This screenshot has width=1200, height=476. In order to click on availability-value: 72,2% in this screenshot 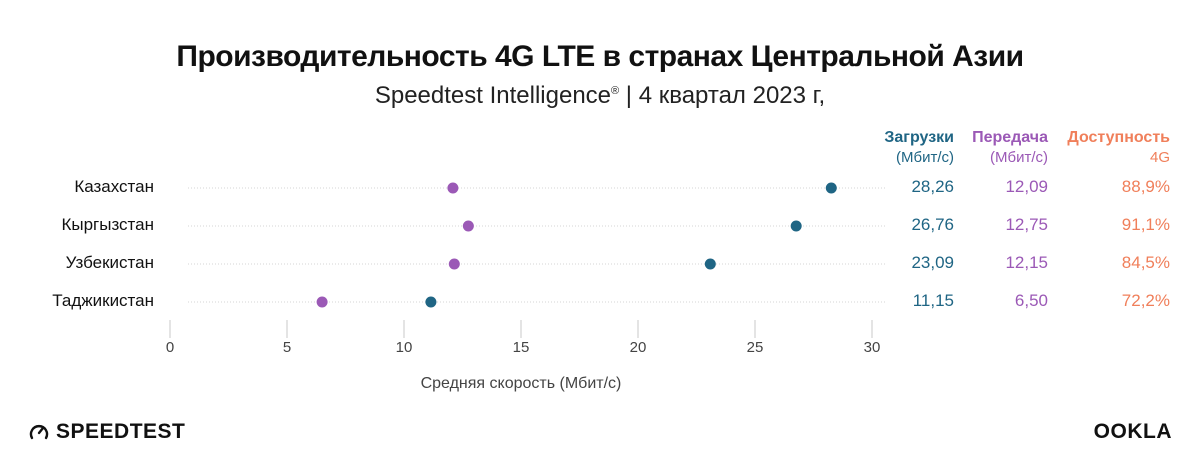, I will do `click(1145, 300)`.